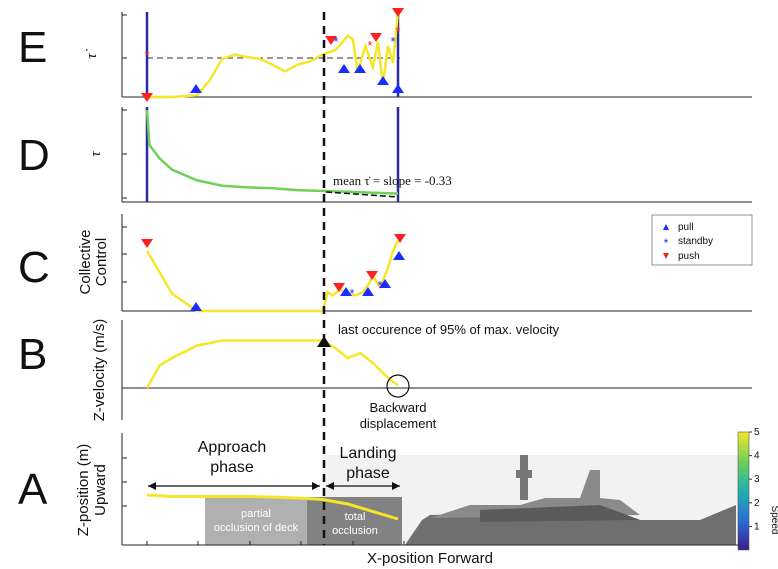 This screenshot has height=569, width=778. I want to click on panel-a-ylabel-line2: Upward, so click(100, 490).